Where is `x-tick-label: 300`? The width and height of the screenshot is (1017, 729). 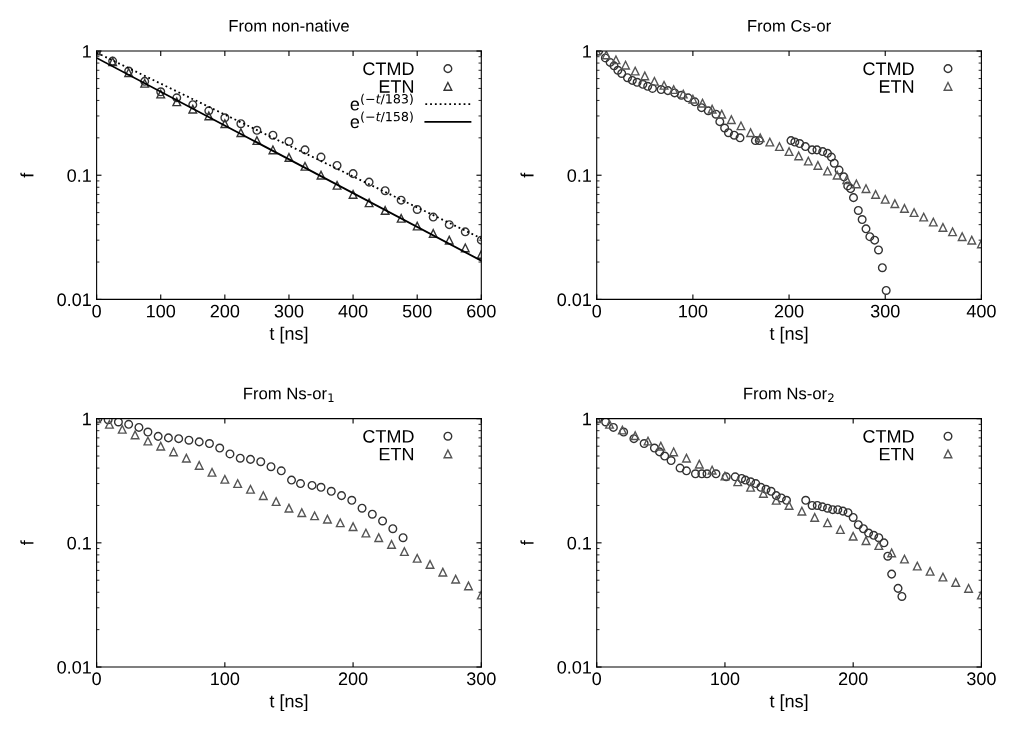
x-tick-label: 300 is located at coordinates (981, 679).